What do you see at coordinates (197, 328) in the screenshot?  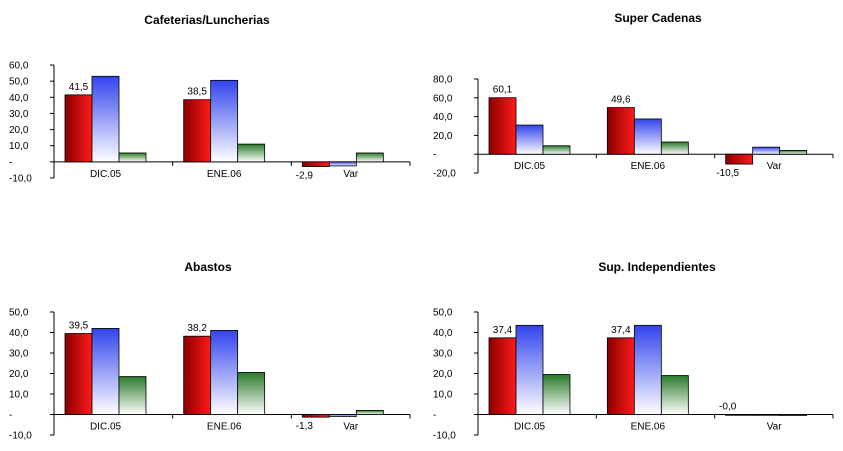 I see `data-label: 38,2` at bounding box center [197, 328].